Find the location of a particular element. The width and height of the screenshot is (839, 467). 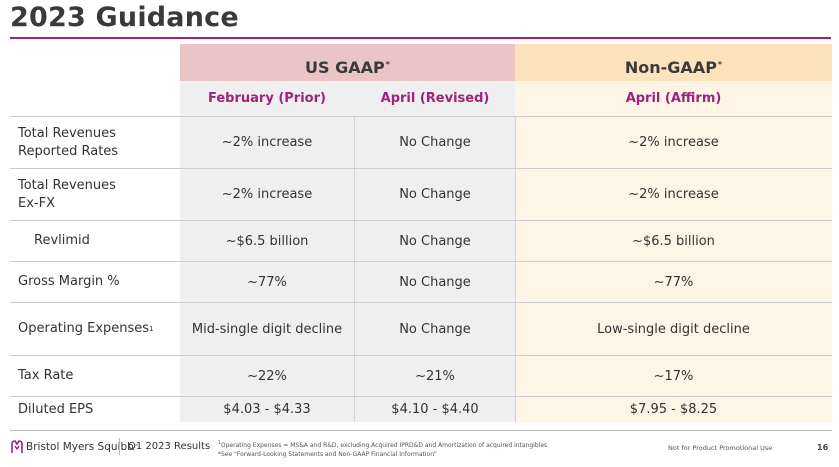

table-cell: ~22% is located at coordinates (267, 376).